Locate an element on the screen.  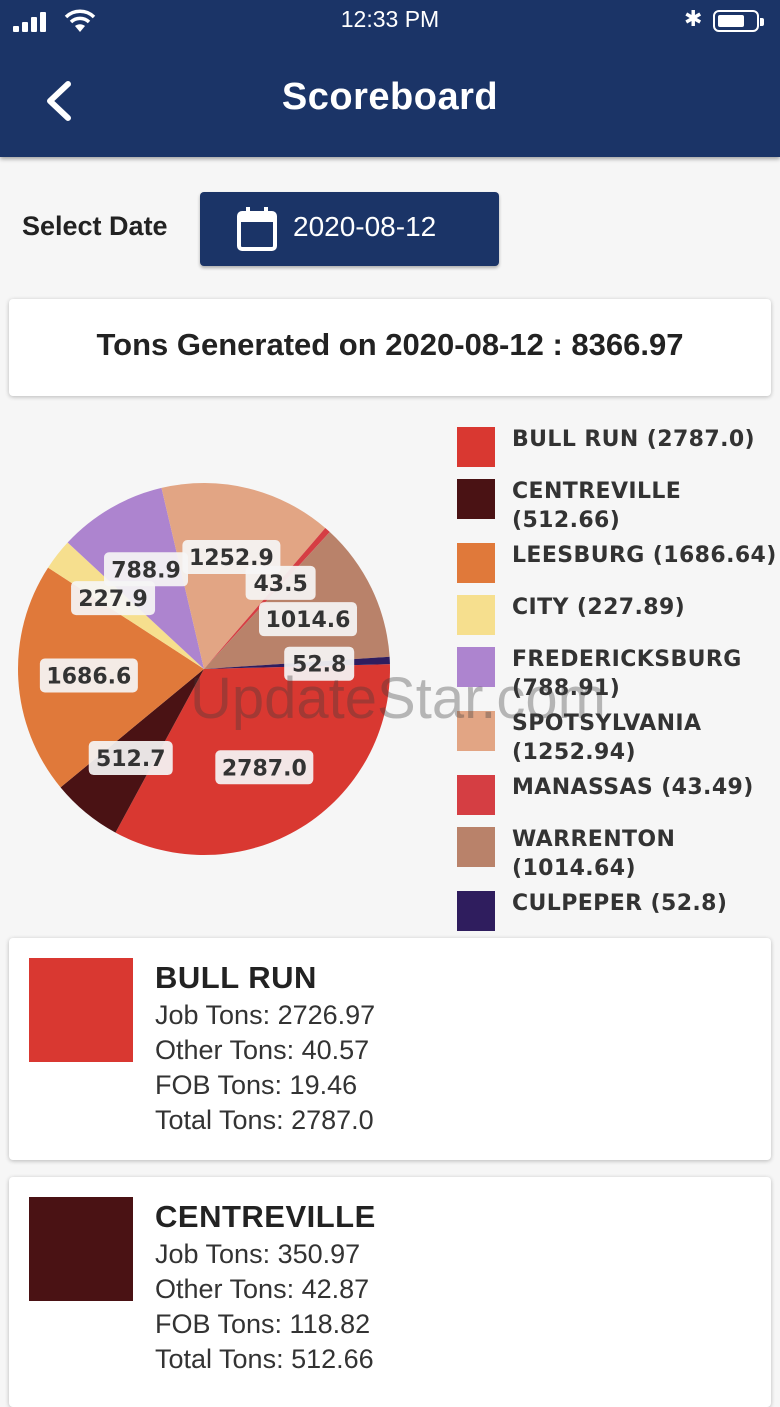
battery-icon is located at coordinates (738, 21).